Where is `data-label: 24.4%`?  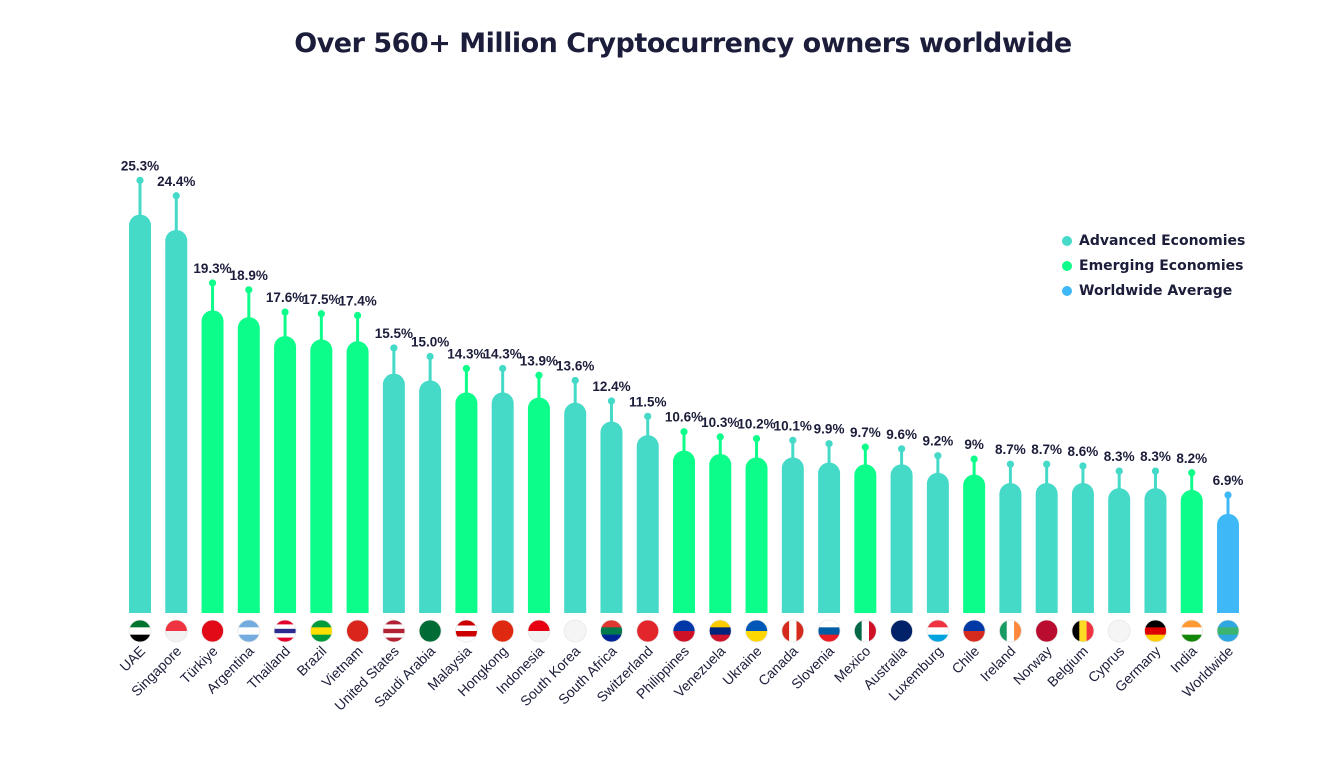
data-label: 24.4% is located at coordinates (176, 181).